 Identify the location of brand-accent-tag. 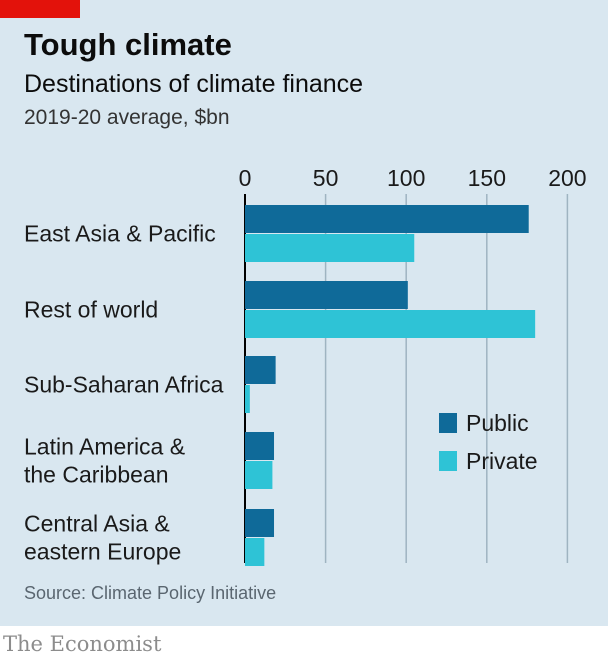
(40, 9).